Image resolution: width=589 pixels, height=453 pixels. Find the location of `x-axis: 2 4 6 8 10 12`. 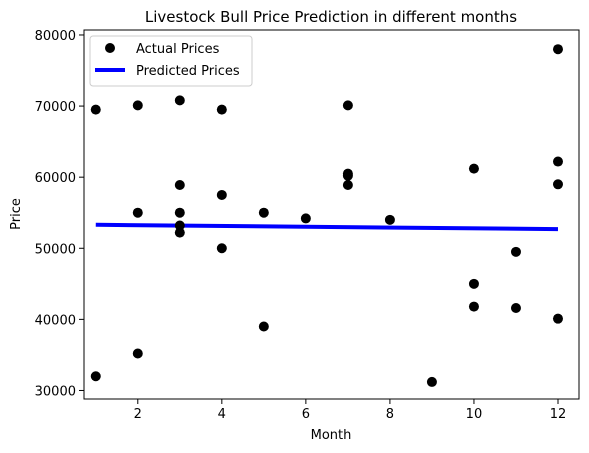

x-axis: 2 4 6 8 10 12 is located at coordinates (350, 410).